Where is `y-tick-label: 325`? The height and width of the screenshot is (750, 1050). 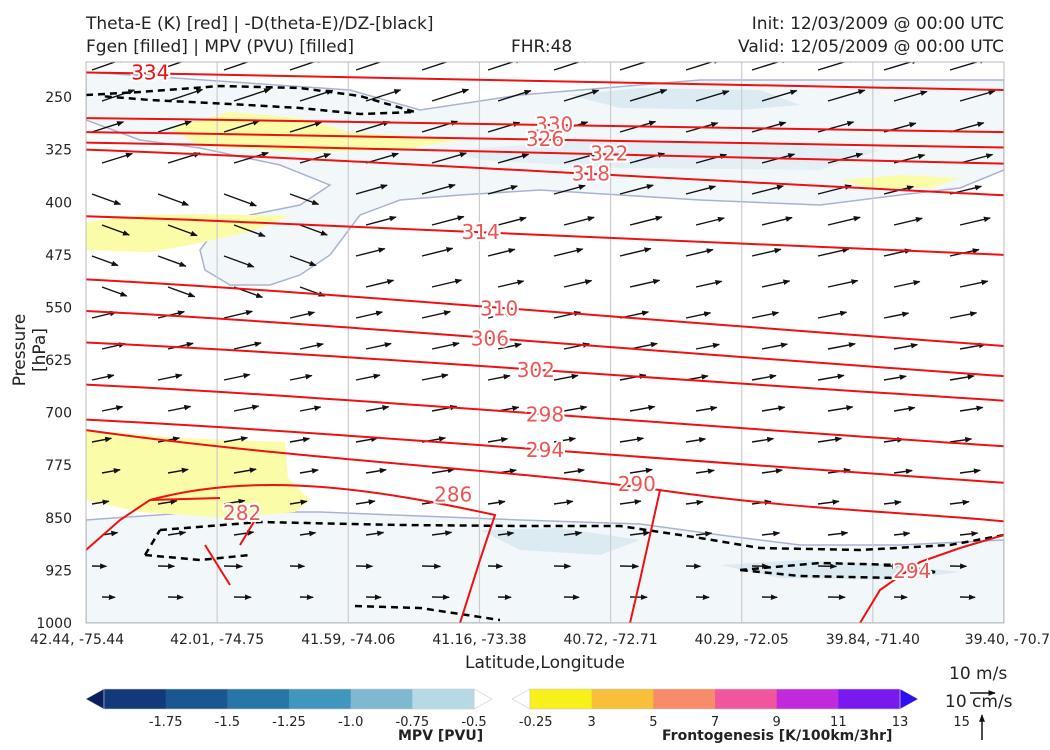
y-tick-label: 325 is located at coordinates (58, 151).